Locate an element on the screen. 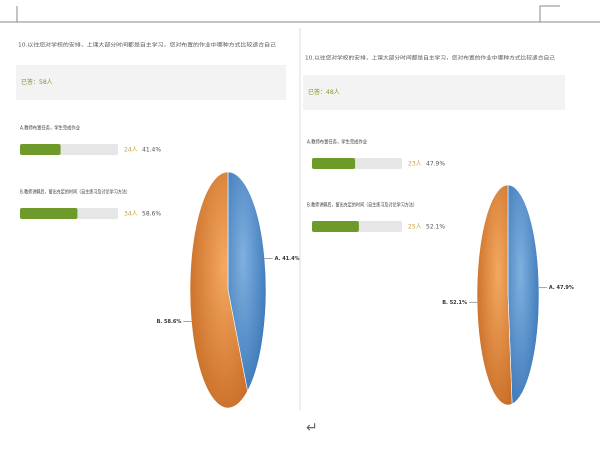 The width and height of the screenshot is (600, 450). option-percent: 41.4% is located at coordinates (151, 150).